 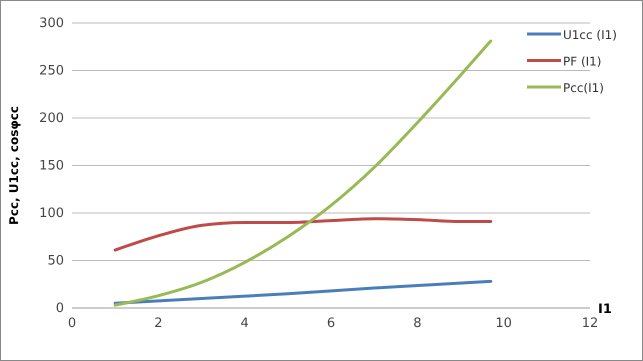 What do you see at coordinates (583, 88) in the screenshot?
I see `legend-label: Pcc(I1)` at bounding box center [583, 88].